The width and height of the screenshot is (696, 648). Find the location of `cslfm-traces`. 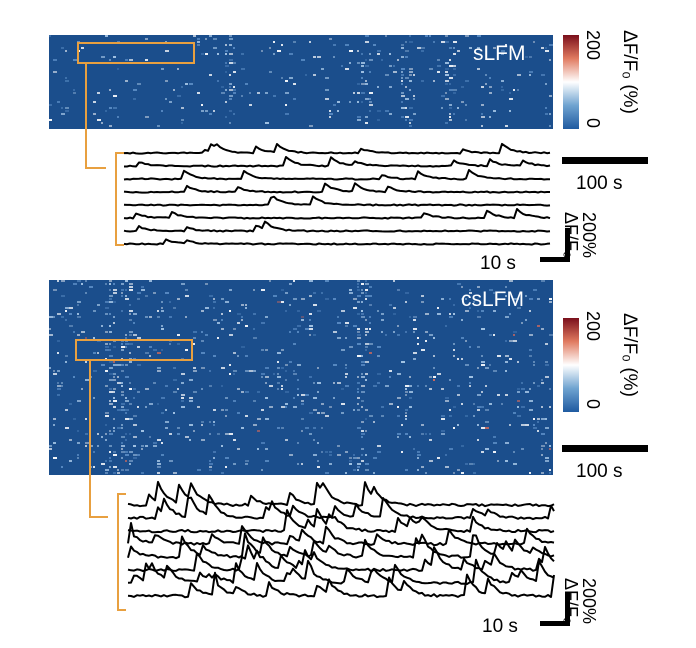

cslfm-traces is located at coordinates (341, 539).